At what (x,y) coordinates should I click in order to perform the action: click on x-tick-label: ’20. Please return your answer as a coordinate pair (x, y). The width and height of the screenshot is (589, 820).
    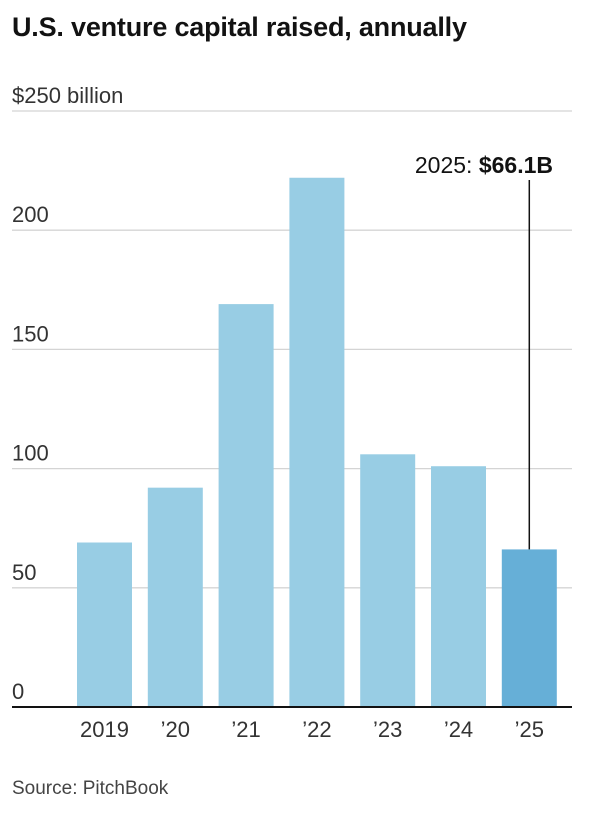
    Looking at the image, I should click on (175, 729).